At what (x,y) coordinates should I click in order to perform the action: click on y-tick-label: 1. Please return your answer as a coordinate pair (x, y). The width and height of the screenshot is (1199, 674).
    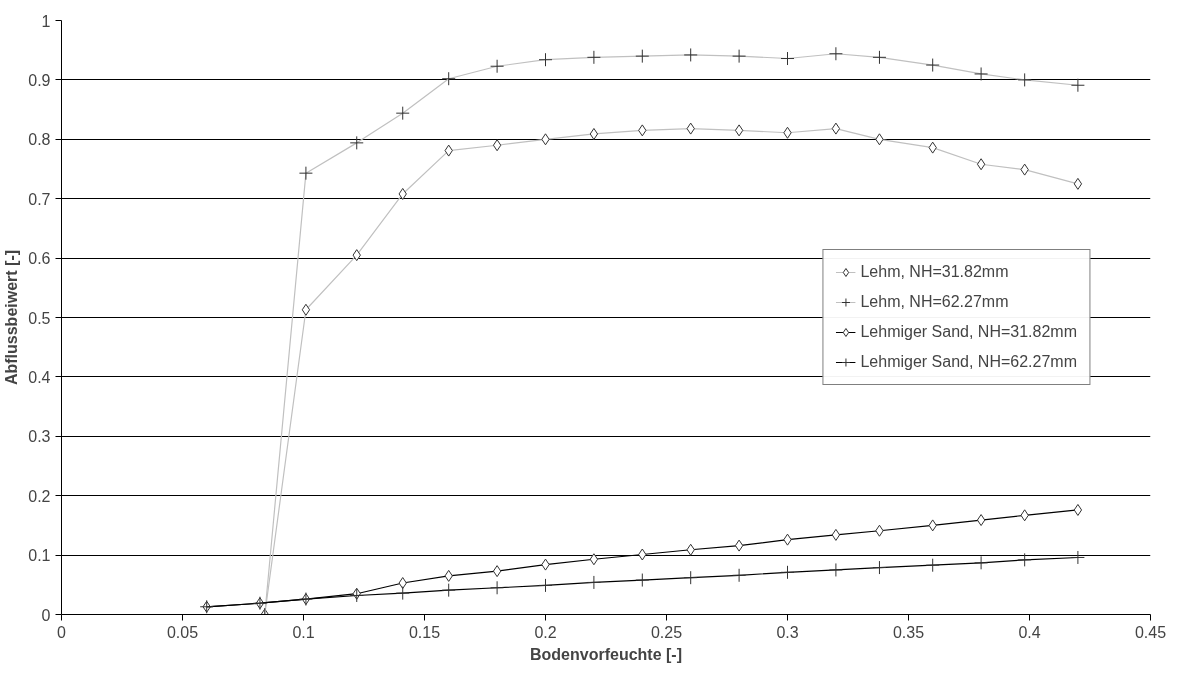
    Looking at the image, I should click on (46, 21).